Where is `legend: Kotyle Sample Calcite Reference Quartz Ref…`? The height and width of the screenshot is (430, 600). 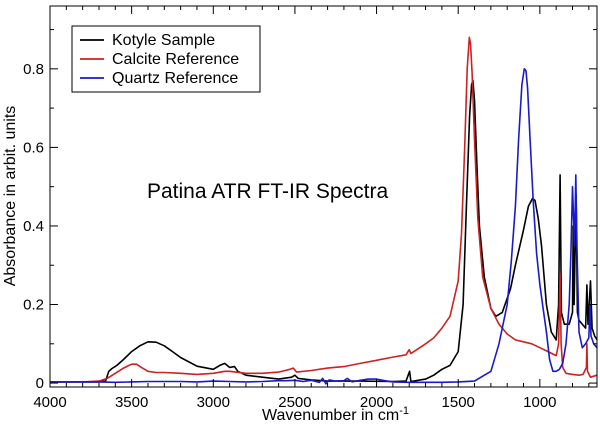 legend: Kotyle Sample Calcite Reference Quartz Ref… is located at coordinates (166, 59).